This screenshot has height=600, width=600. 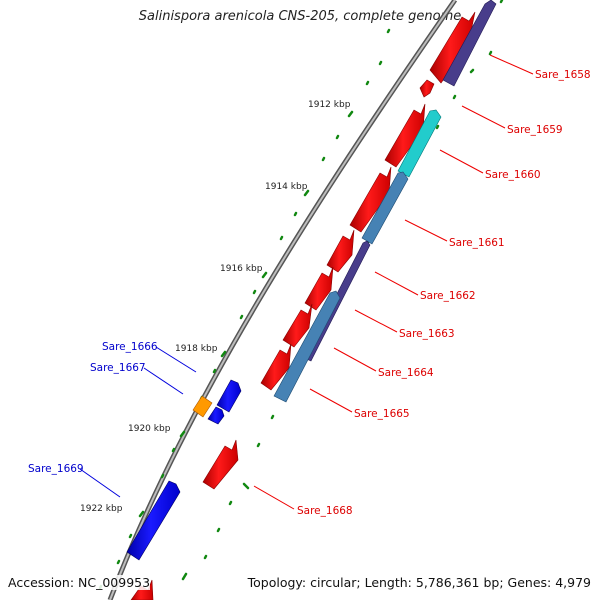 I want to click on label-sare-1660: Sare_1660, so click(x=513, y=175).